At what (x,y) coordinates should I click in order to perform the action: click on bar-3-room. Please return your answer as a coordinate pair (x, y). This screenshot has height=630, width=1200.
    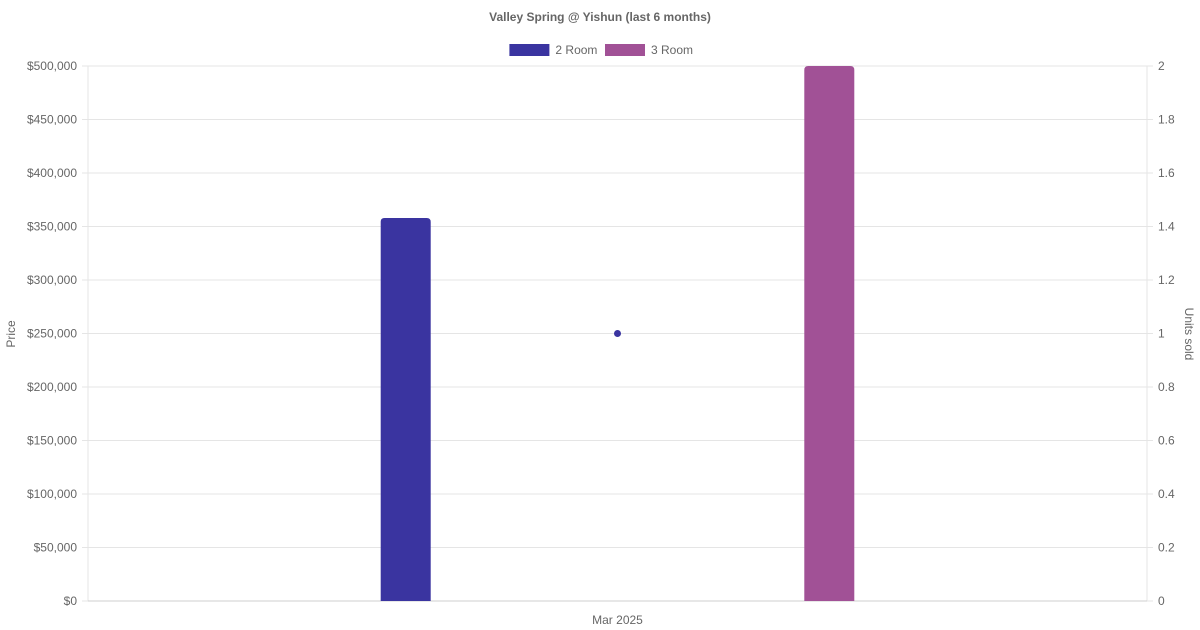
    Looking at the image, I should click on (829, 333).